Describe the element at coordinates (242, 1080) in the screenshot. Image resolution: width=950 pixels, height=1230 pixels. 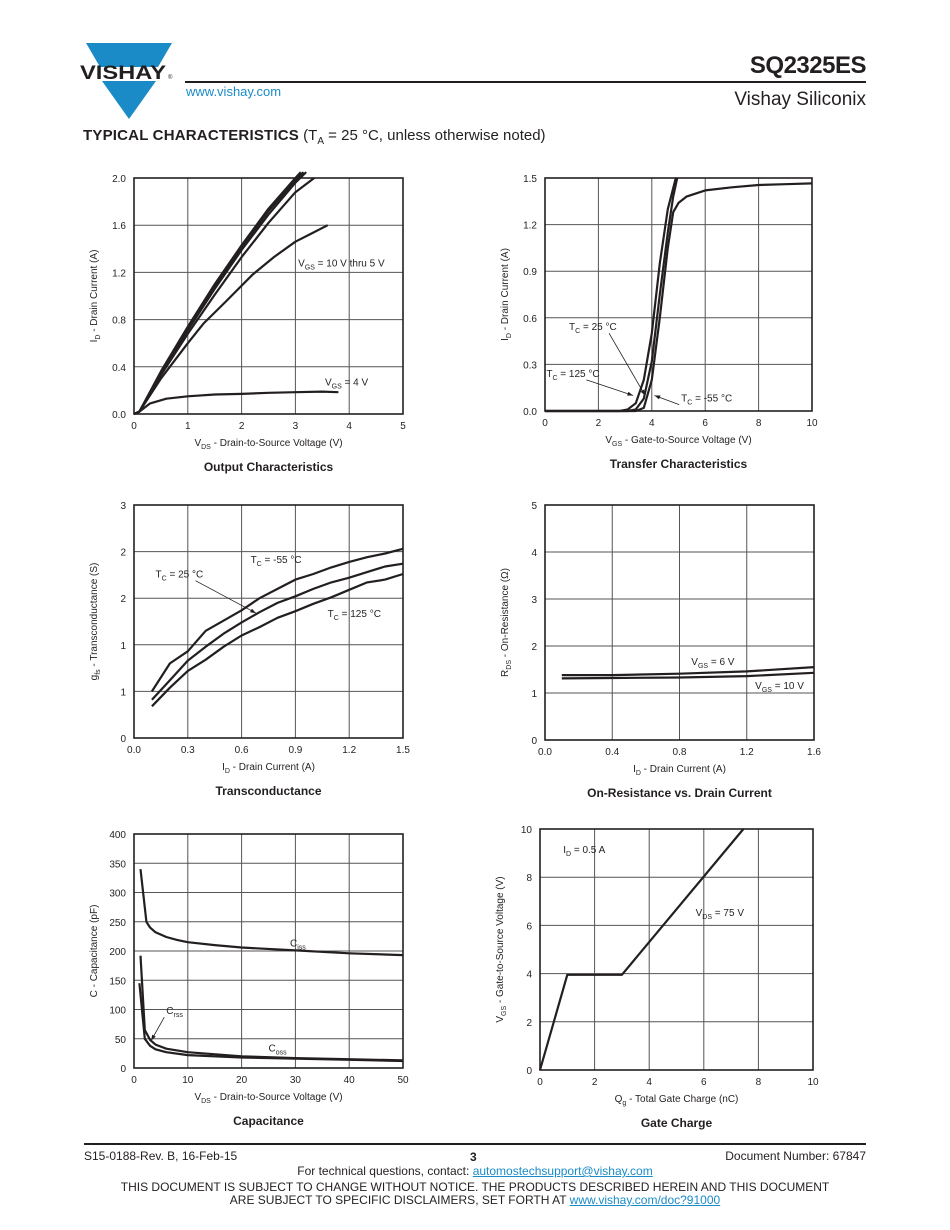
I see `x-tick-label: 20` at that location.